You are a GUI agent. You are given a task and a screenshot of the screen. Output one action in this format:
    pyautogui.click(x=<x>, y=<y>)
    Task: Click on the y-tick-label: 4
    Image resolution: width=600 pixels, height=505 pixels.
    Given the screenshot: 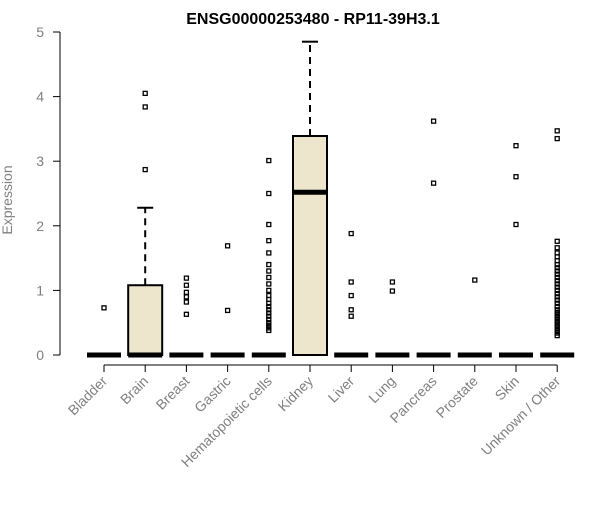 What is the action you would take?
    pyautogui.click(x=40, y=97)
    